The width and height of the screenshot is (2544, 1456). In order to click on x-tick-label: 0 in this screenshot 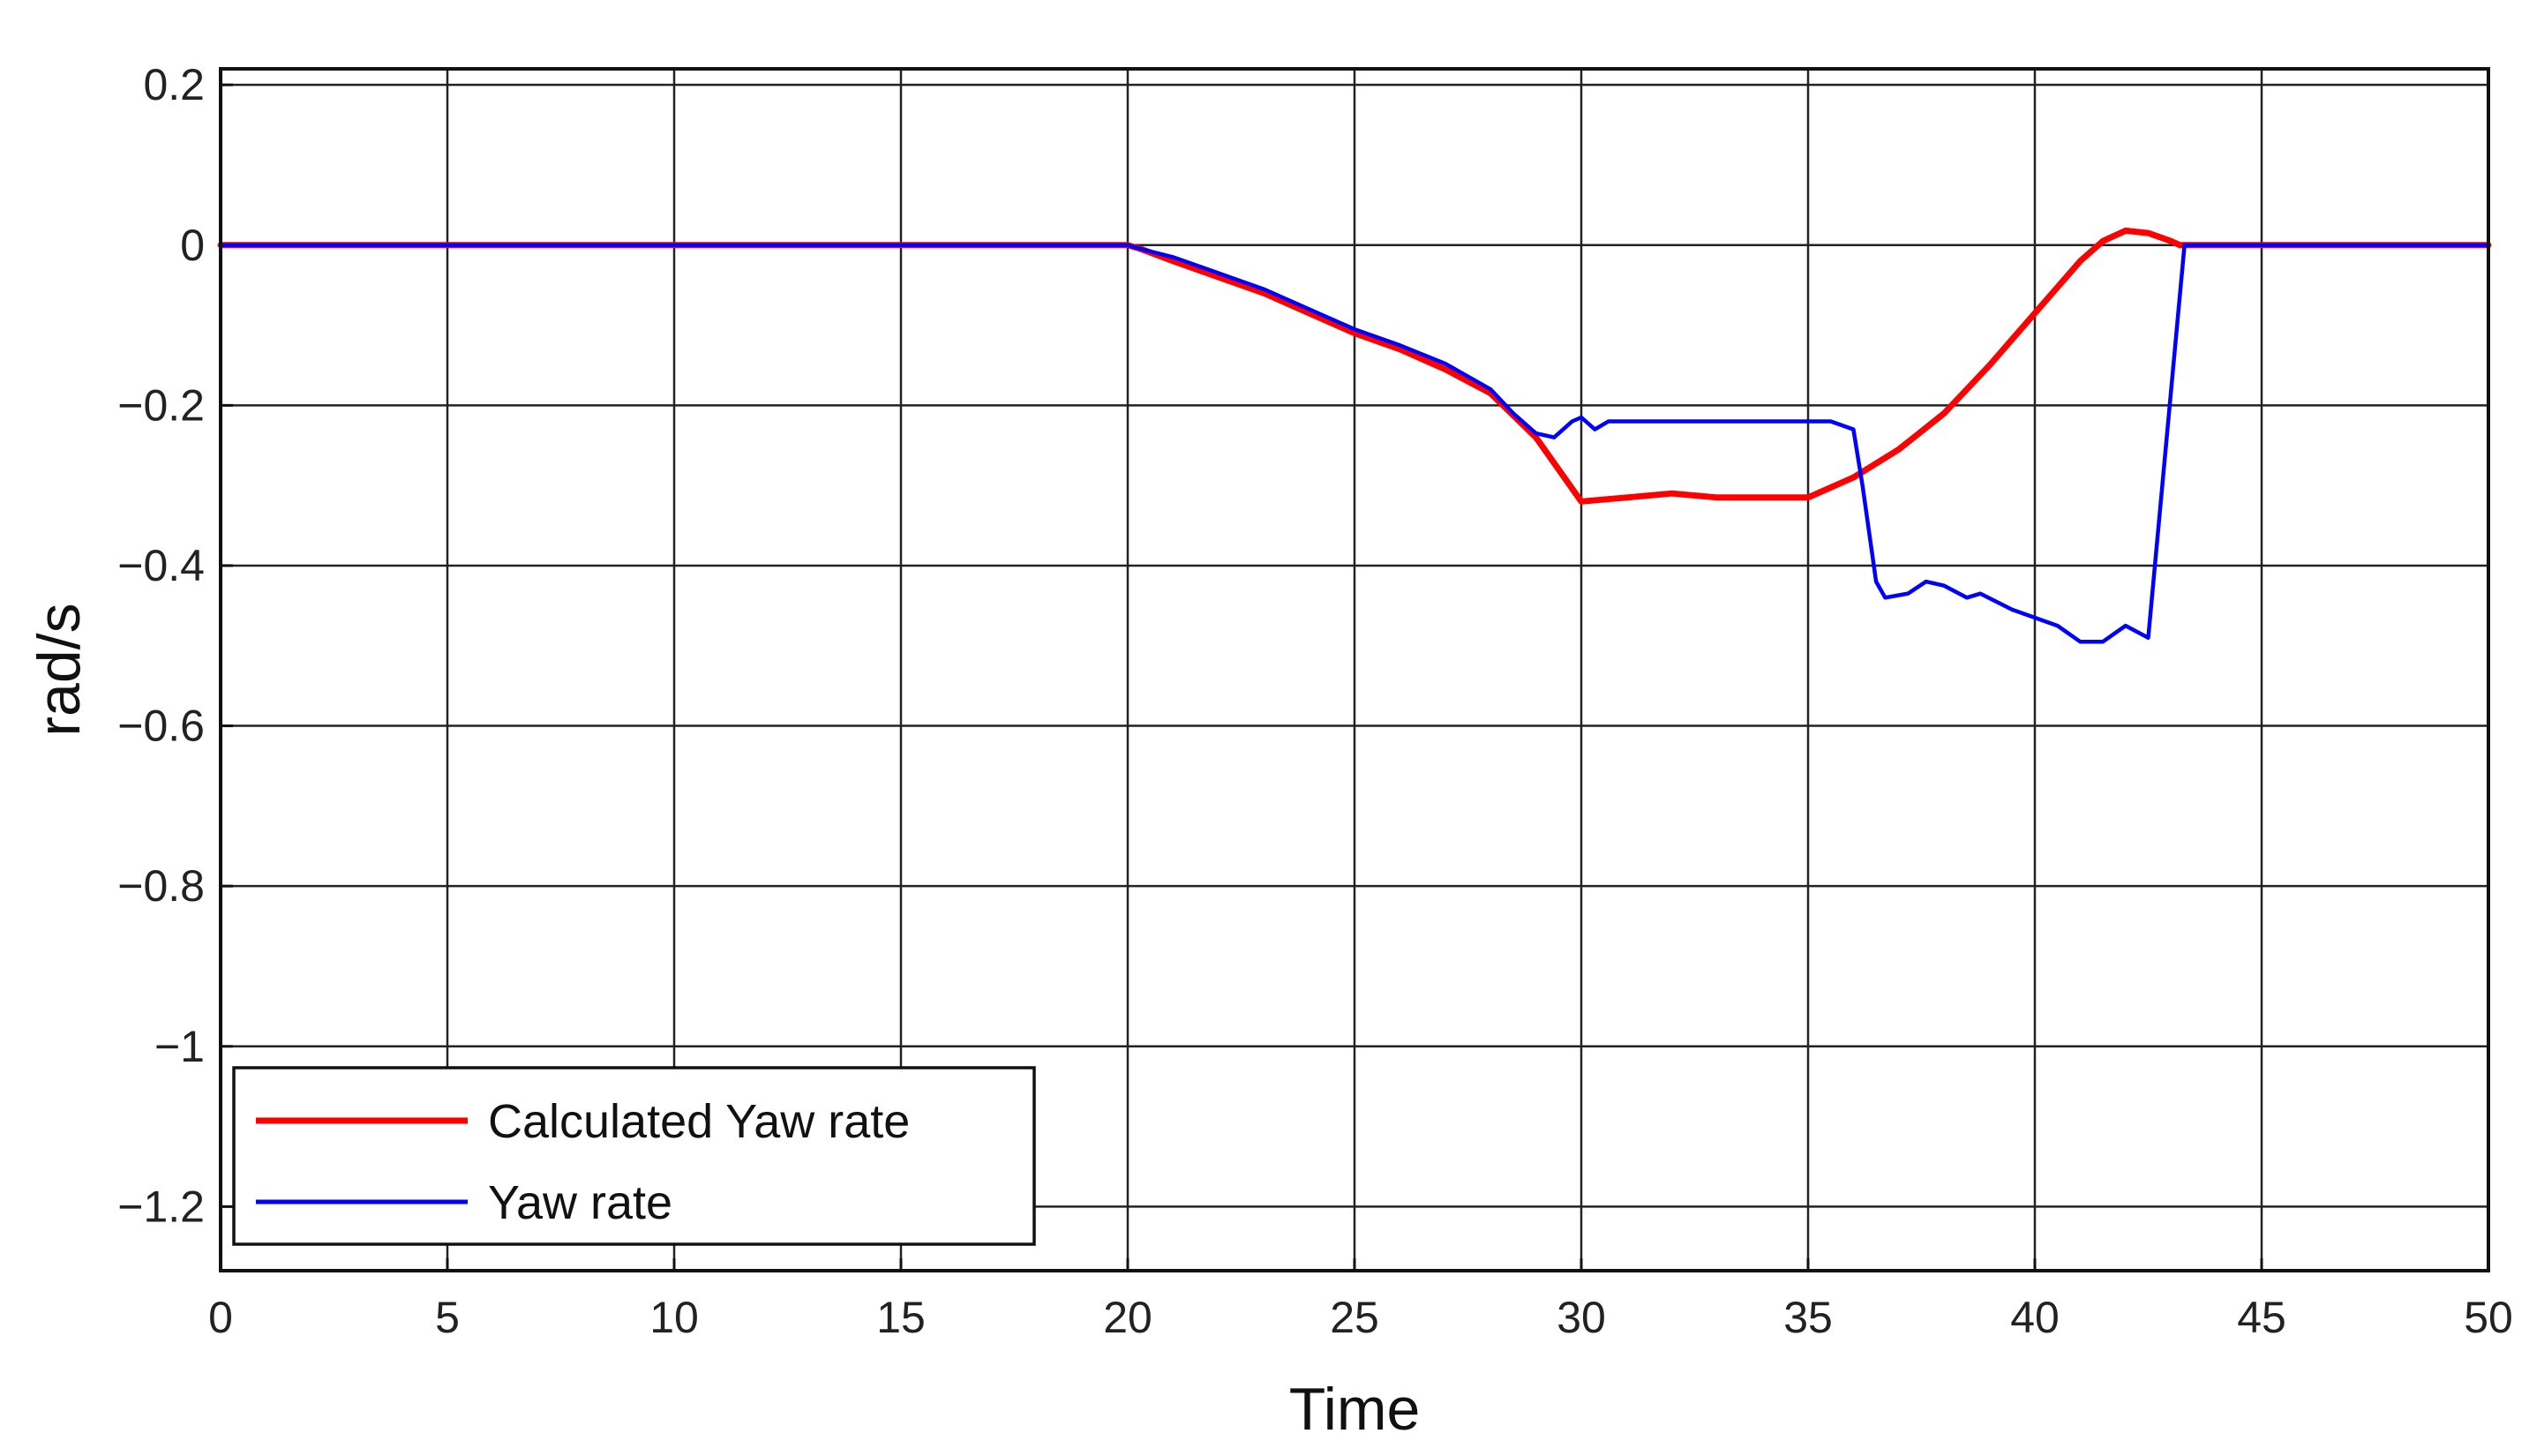, I will do `click(220, 1317)`.